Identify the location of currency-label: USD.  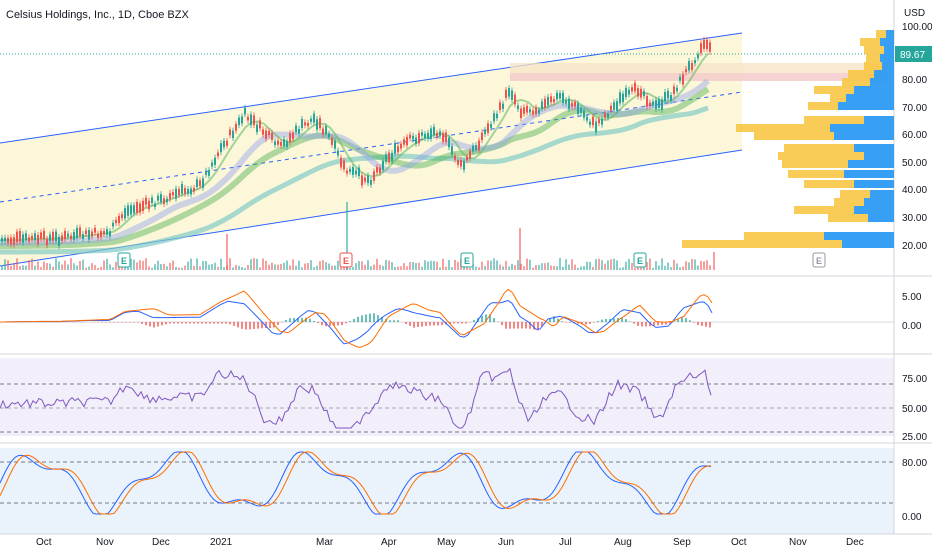
(915, 13).